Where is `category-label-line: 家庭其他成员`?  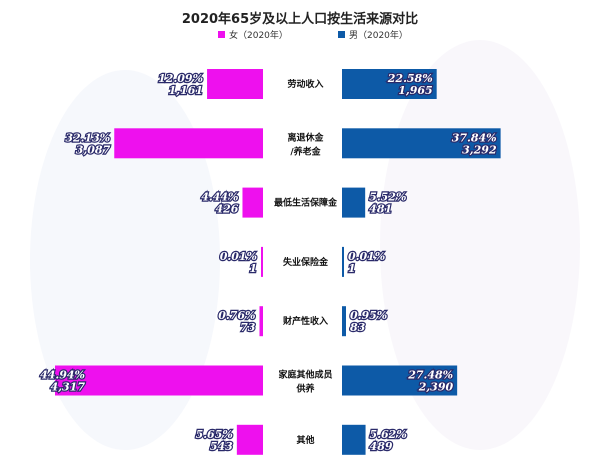
category-label-line: 家庭其他成员 is located at coordinates (305, 375).